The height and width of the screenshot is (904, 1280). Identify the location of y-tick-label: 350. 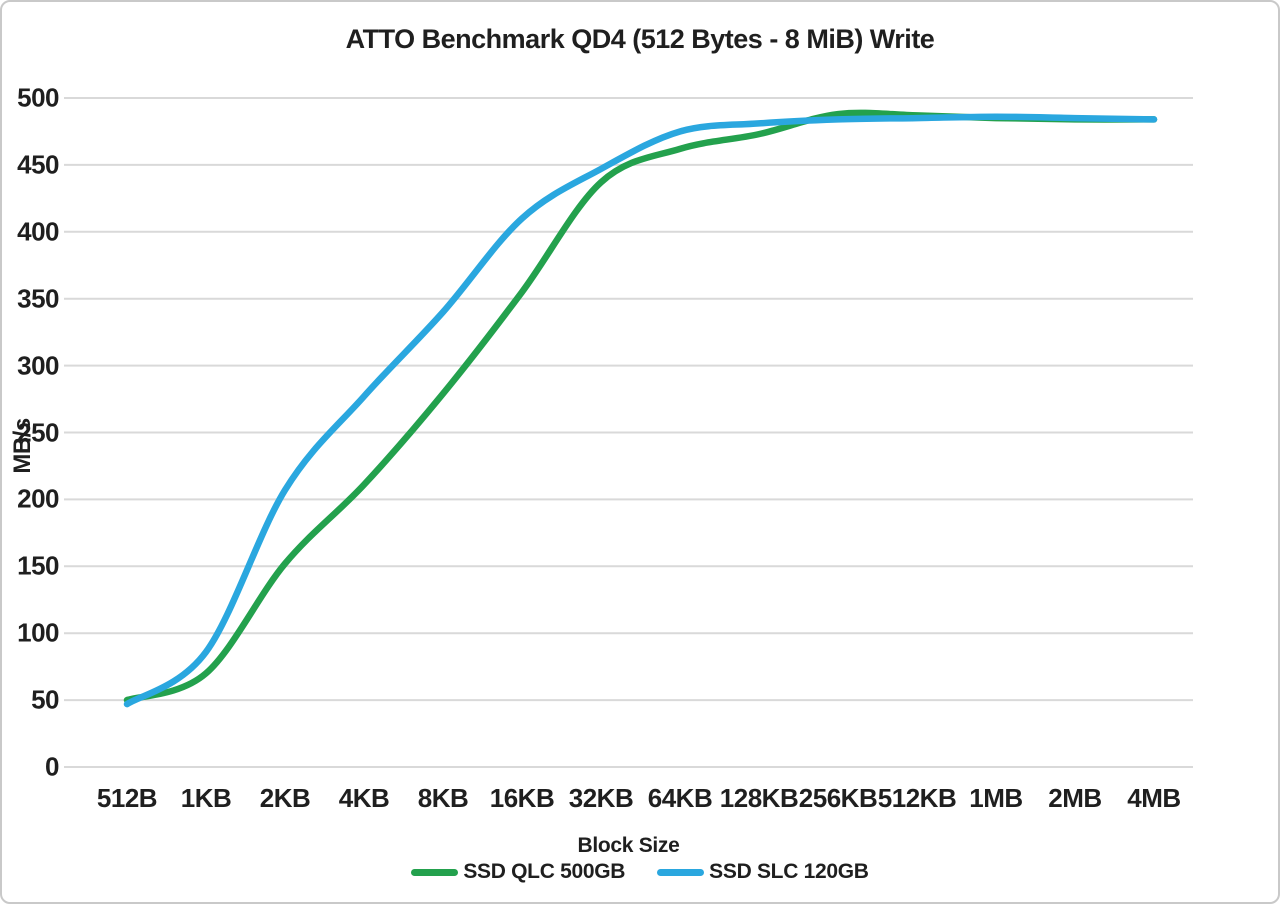
(38, 298).